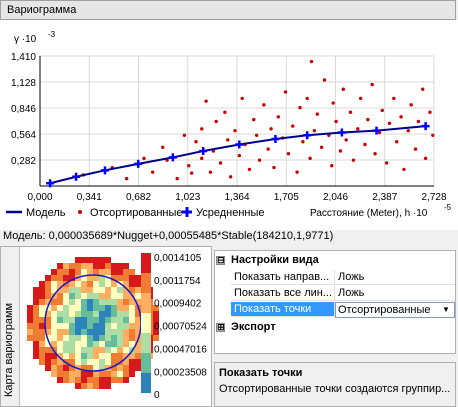 Image resolution: width=458 pixels, height=407 pixels. I want to click on property-row-show-directions: Показать направ... Ложь, so click(335, 278).